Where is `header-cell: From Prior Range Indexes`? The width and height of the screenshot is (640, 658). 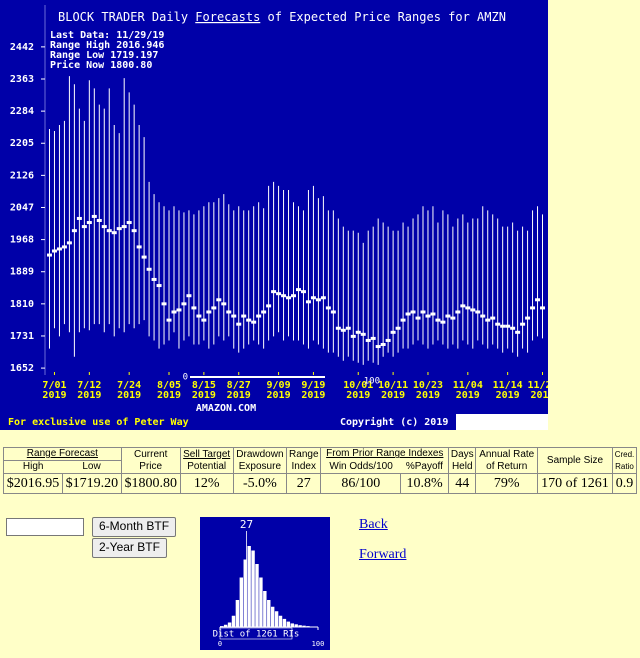 header-cell: From Prior Range Indexes is located at coordinates (385, 454).